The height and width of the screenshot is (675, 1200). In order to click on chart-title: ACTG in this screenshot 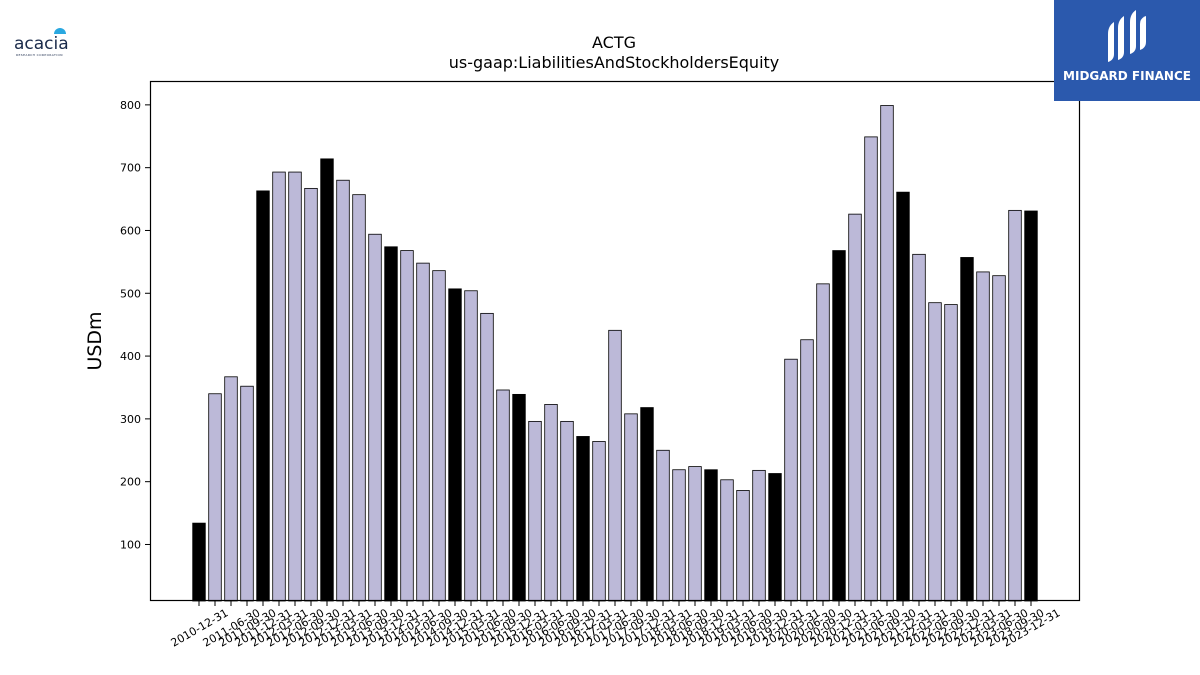, I will do `click(614, 42)`.